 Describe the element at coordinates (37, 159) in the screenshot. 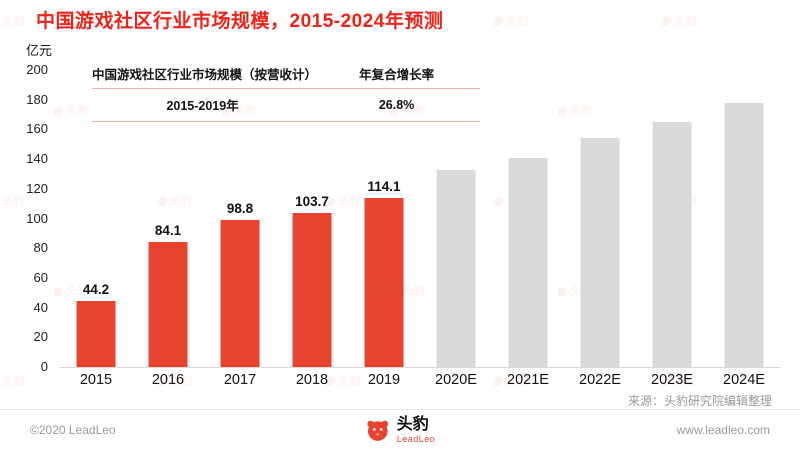

I see `y-tick-label: 140` at that location.